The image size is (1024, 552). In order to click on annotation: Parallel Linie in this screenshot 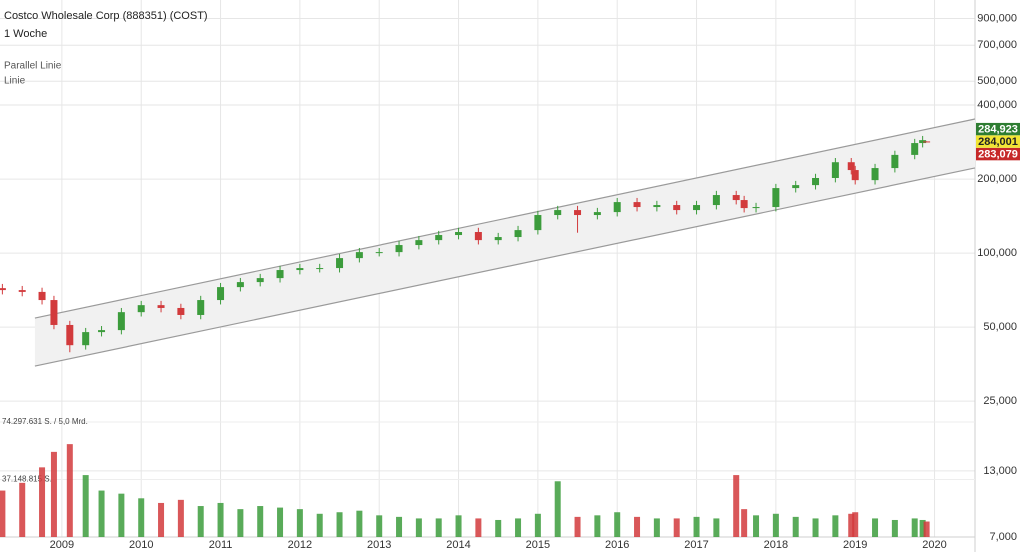, I will do `click(33, 66)`.